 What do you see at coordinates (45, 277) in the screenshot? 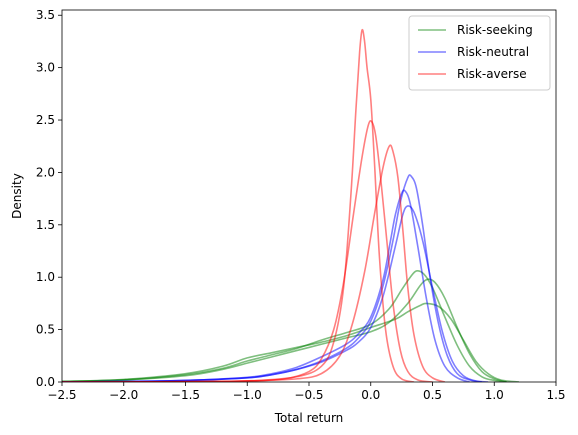
I see `y-tick-label: 1.0` at bounding box center [45, 277].